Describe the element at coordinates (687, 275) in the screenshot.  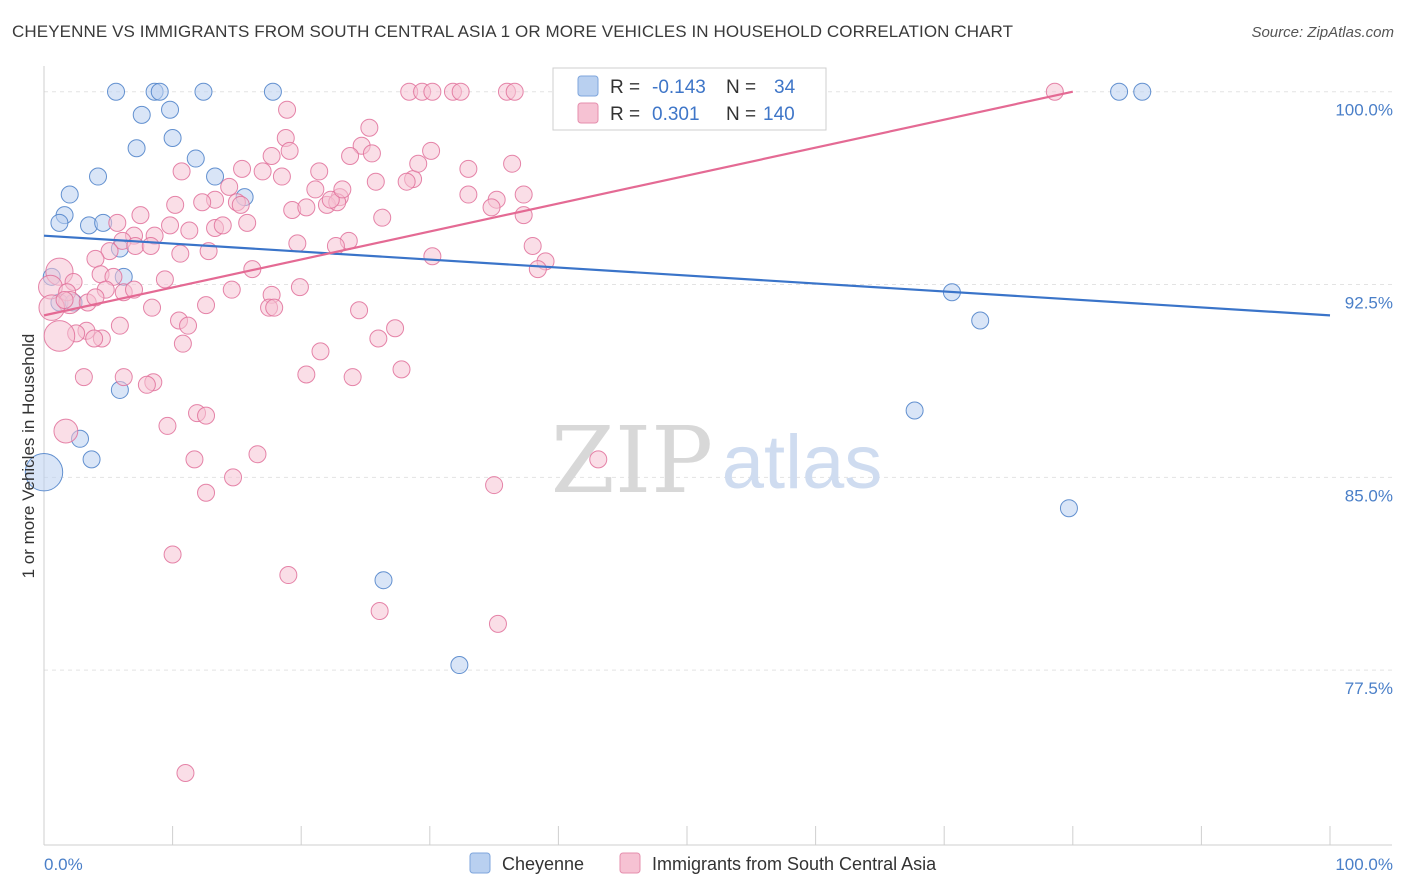
I see `cheyenne-trend-line` at that location.